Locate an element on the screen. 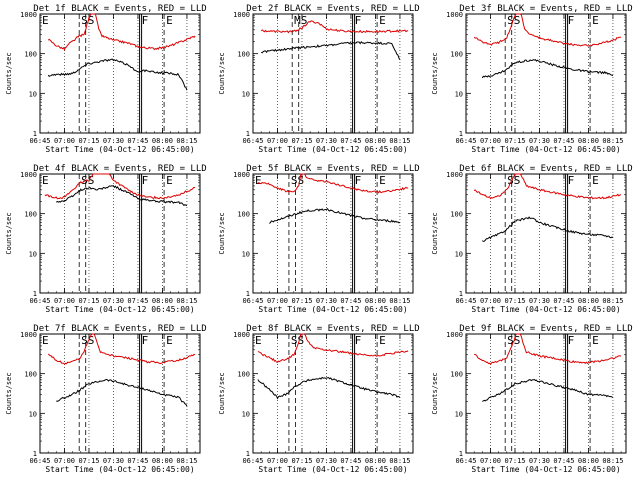 This screenshot has width=640, height=480. panel-title: Det 6f BLACK = Events, RED = LLD is located at coordinates (545, 169).